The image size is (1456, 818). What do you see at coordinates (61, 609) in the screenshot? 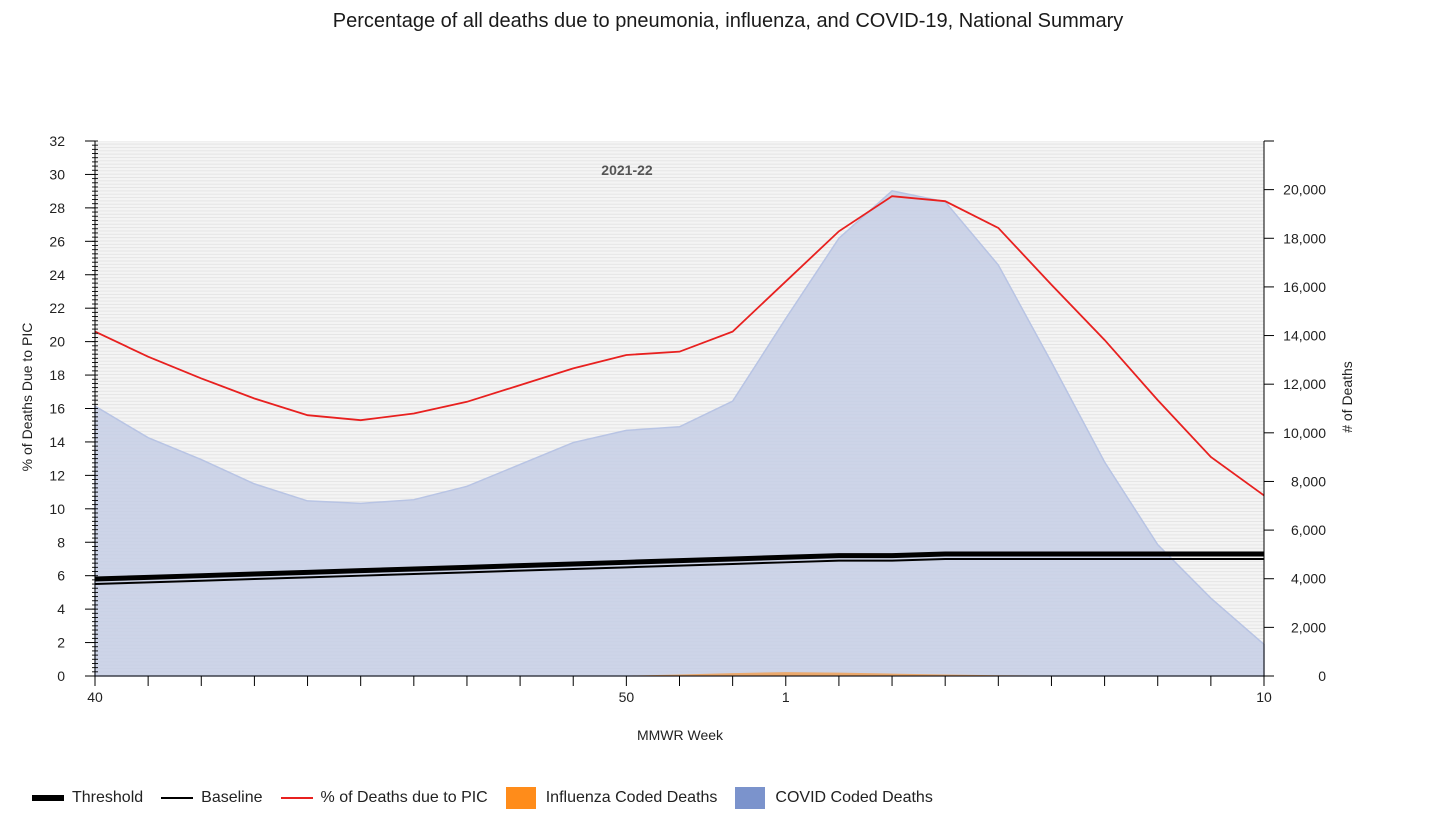
I see `left-tick-label: 4` at bounding box center [61, 609].